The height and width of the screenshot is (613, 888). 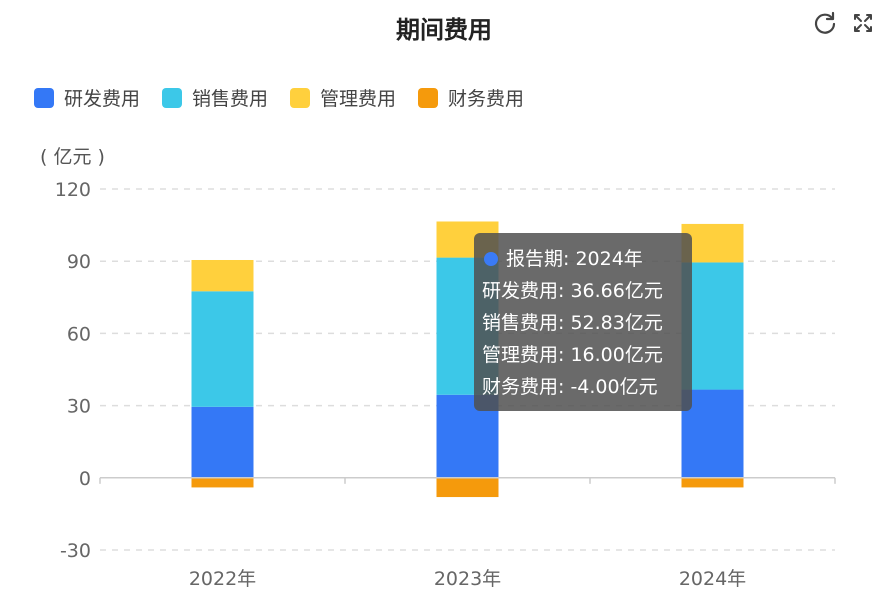 What do you see at coordinates (79, 407) in the screenshot?
I see `y-tick-label: 30` at bounding box center [79, 407].